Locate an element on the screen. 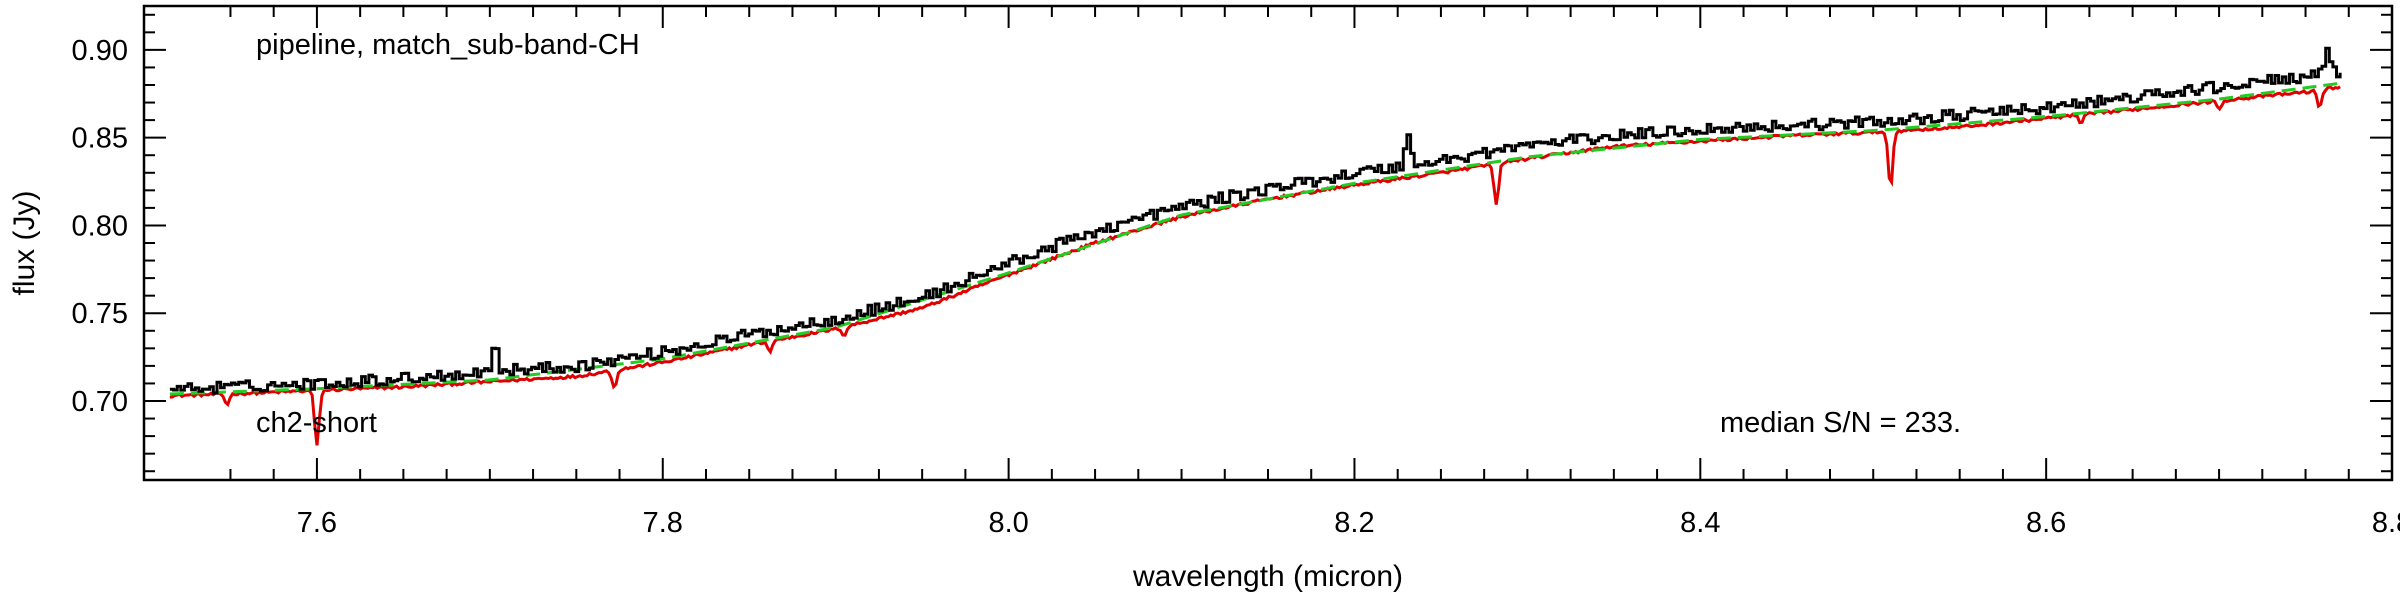 This screenshot has width=2400, height=600. x-tick-label: 8.8 is located at coordinates (2386, 523).